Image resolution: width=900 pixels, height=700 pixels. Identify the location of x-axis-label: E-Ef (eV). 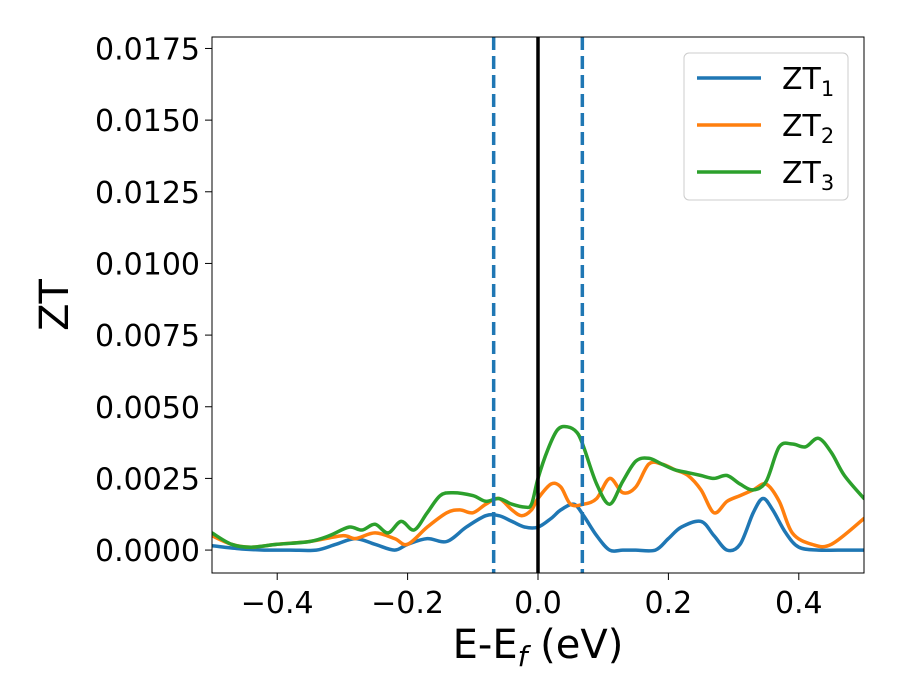
(538, 647).